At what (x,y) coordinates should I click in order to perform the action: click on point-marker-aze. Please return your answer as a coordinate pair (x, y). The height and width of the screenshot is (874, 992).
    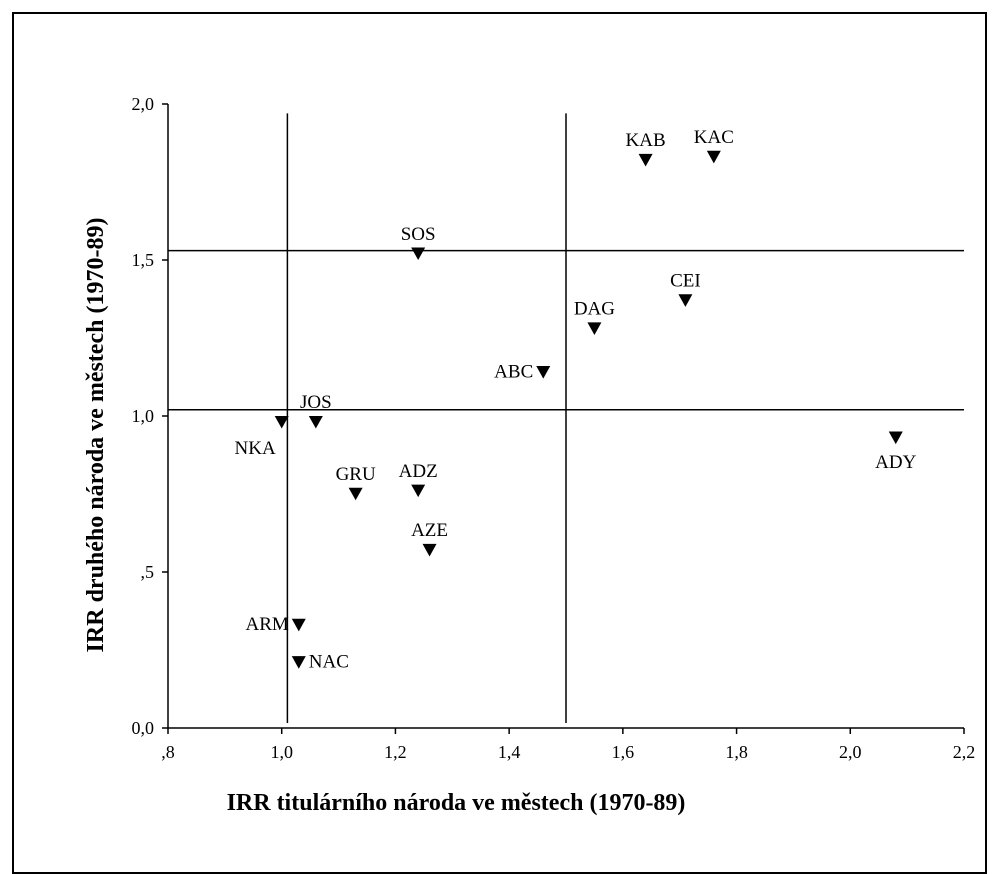
    Looking at the image, I should click on (429, 550).